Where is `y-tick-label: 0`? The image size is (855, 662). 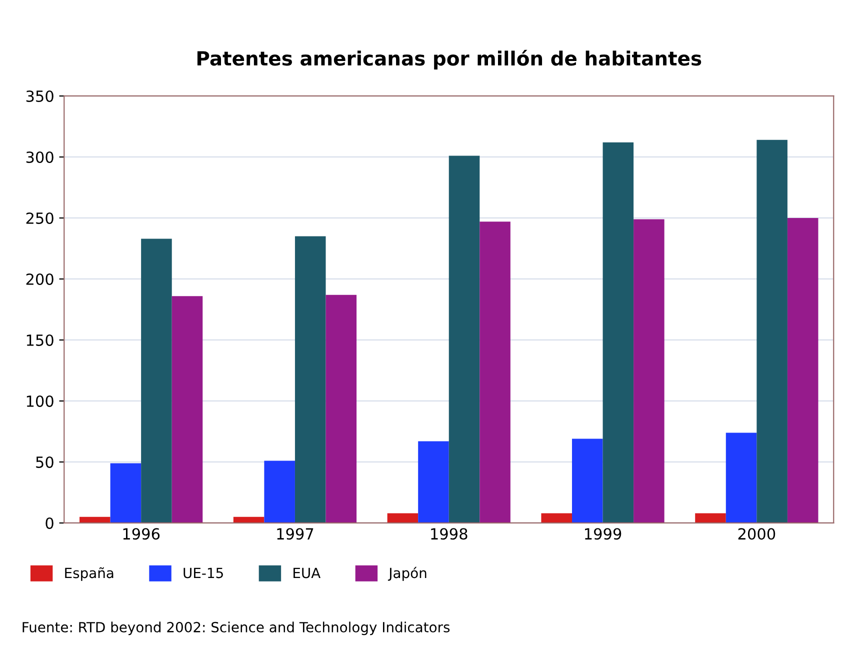 y-tick-label: 0 is located at coordinates (50, 523).